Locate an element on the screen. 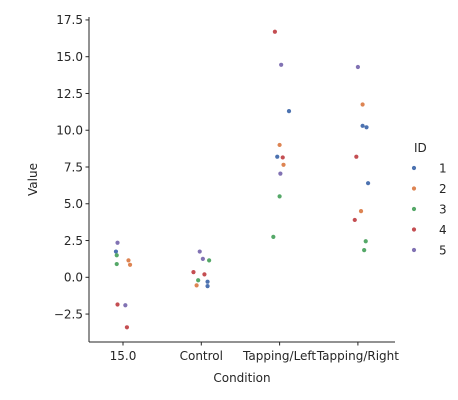 The image size is (458, 400). x-axis-ticks: 15.0 Control Tapping/Left Tapping/Right is located at coordinates (255, 352).